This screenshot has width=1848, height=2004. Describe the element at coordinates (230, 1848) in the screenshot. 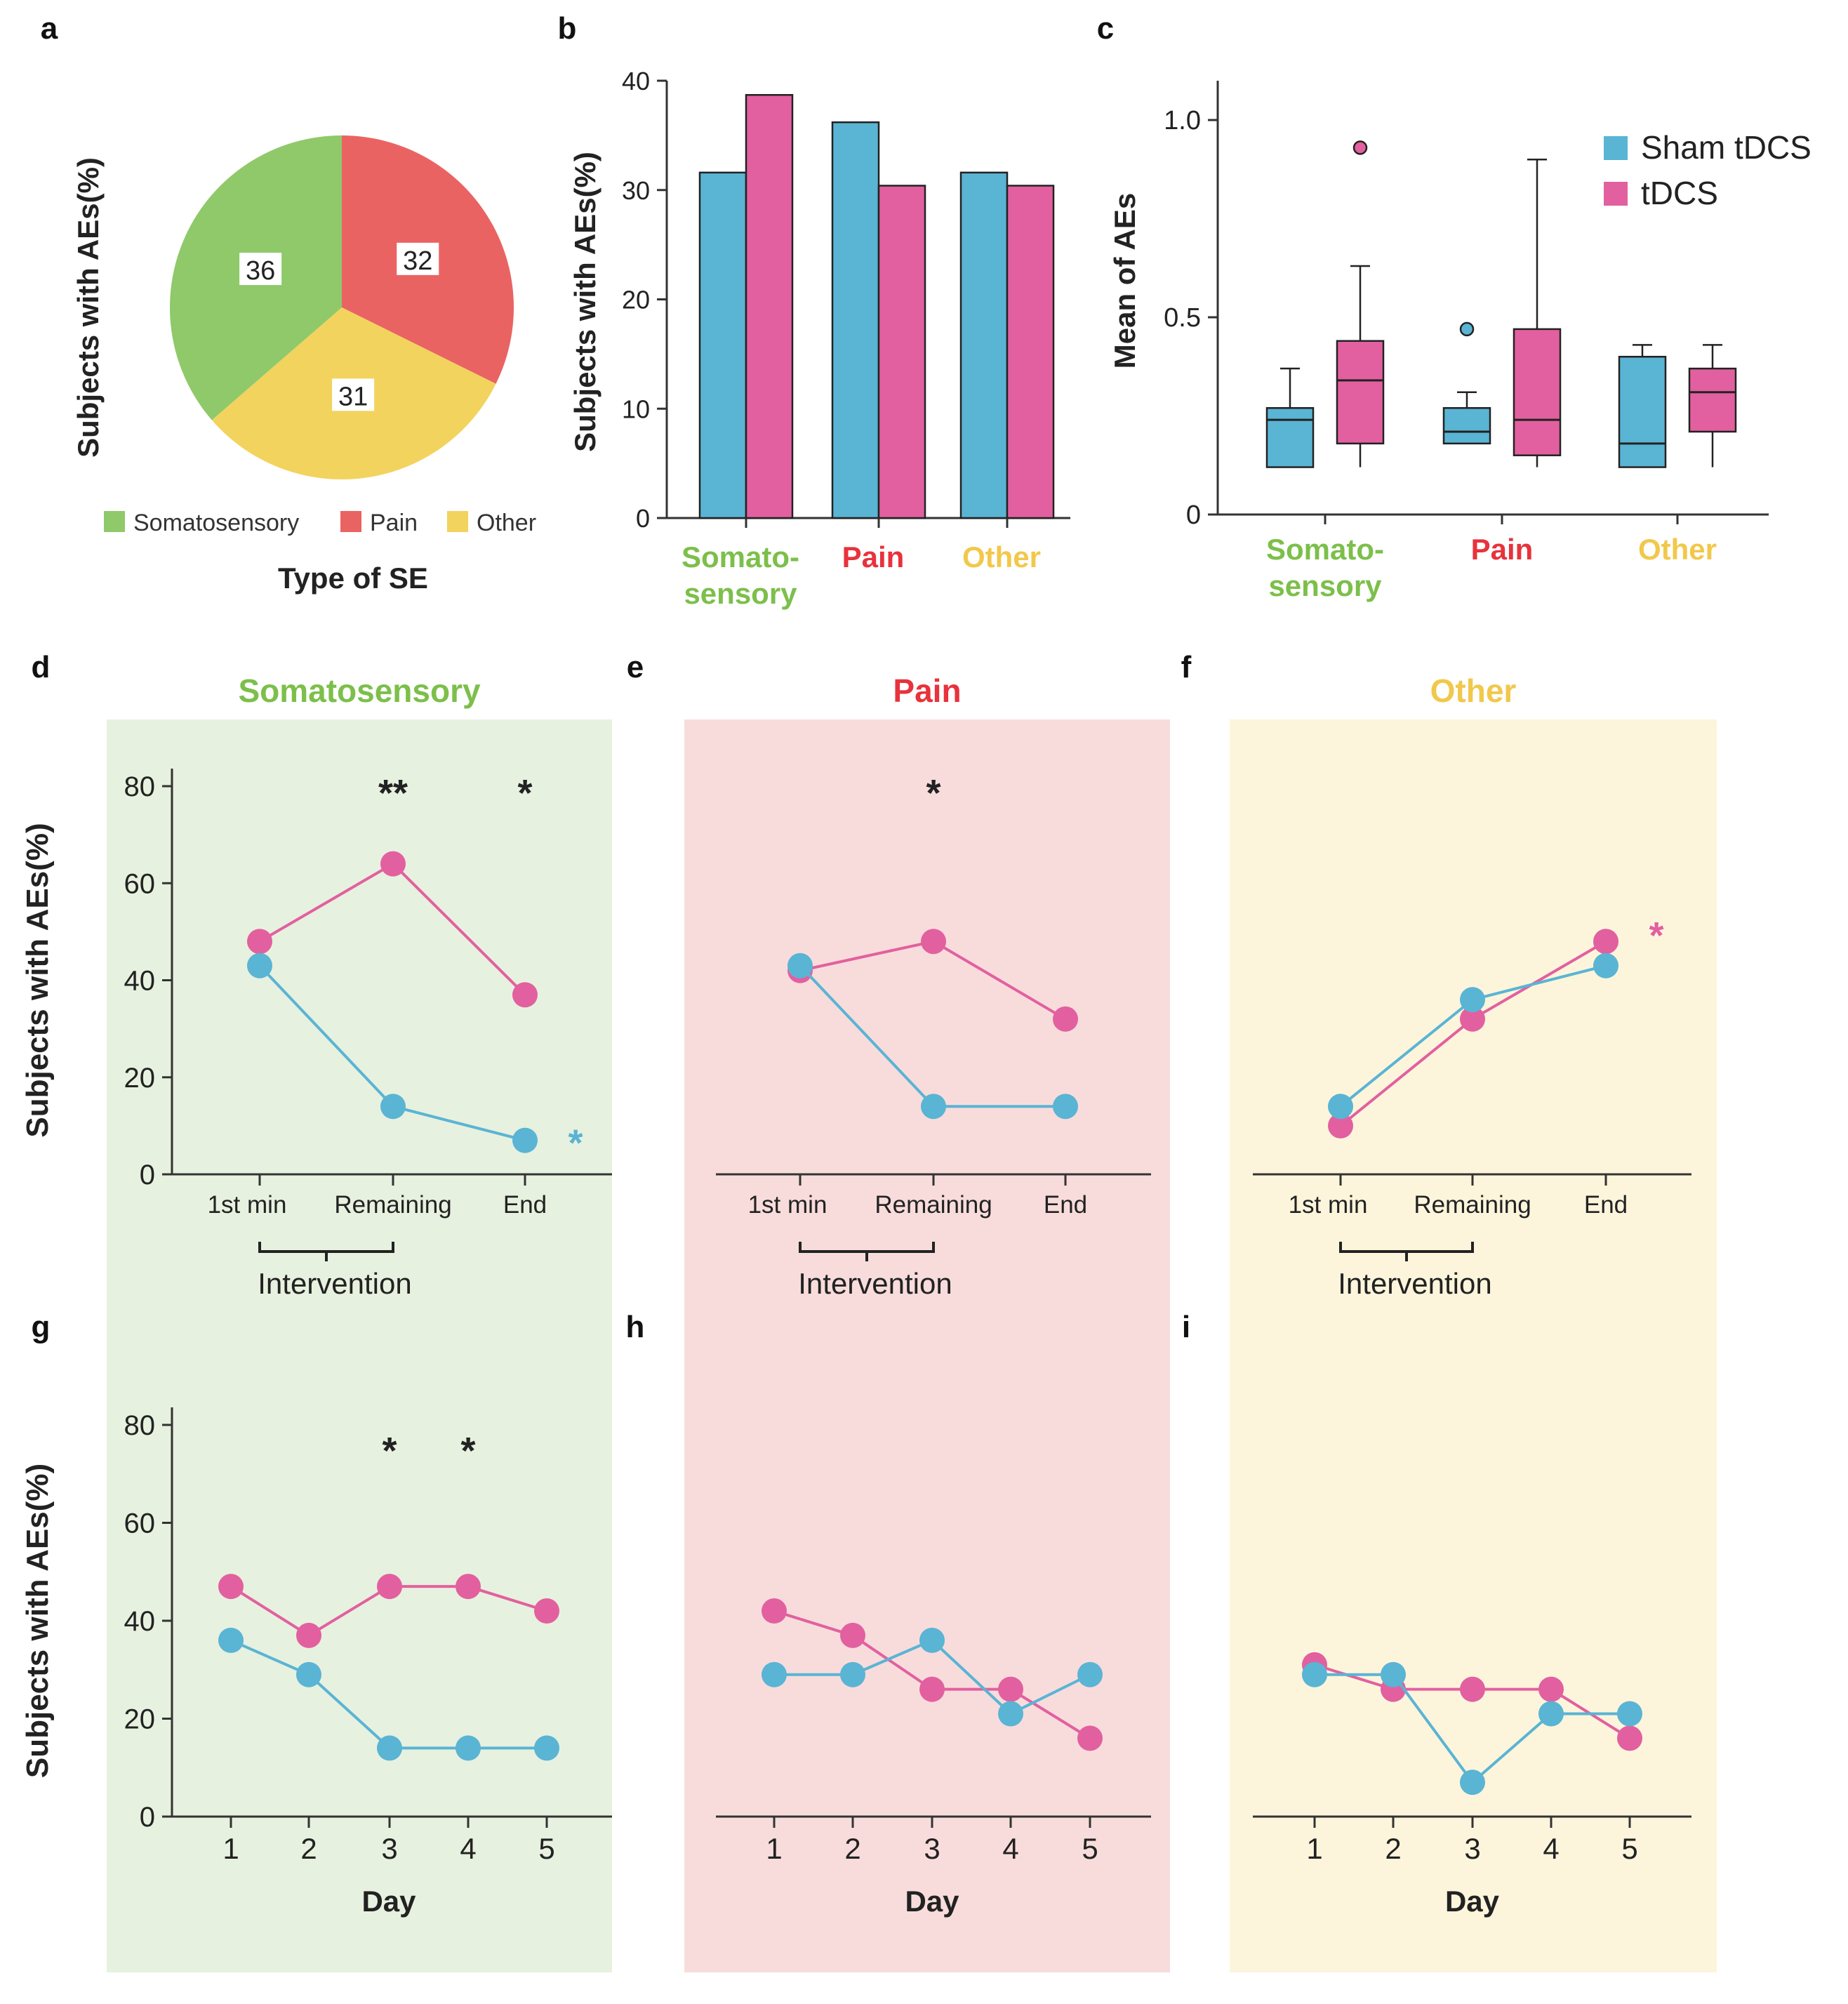

I see `x-tick-label: 1` at that location.